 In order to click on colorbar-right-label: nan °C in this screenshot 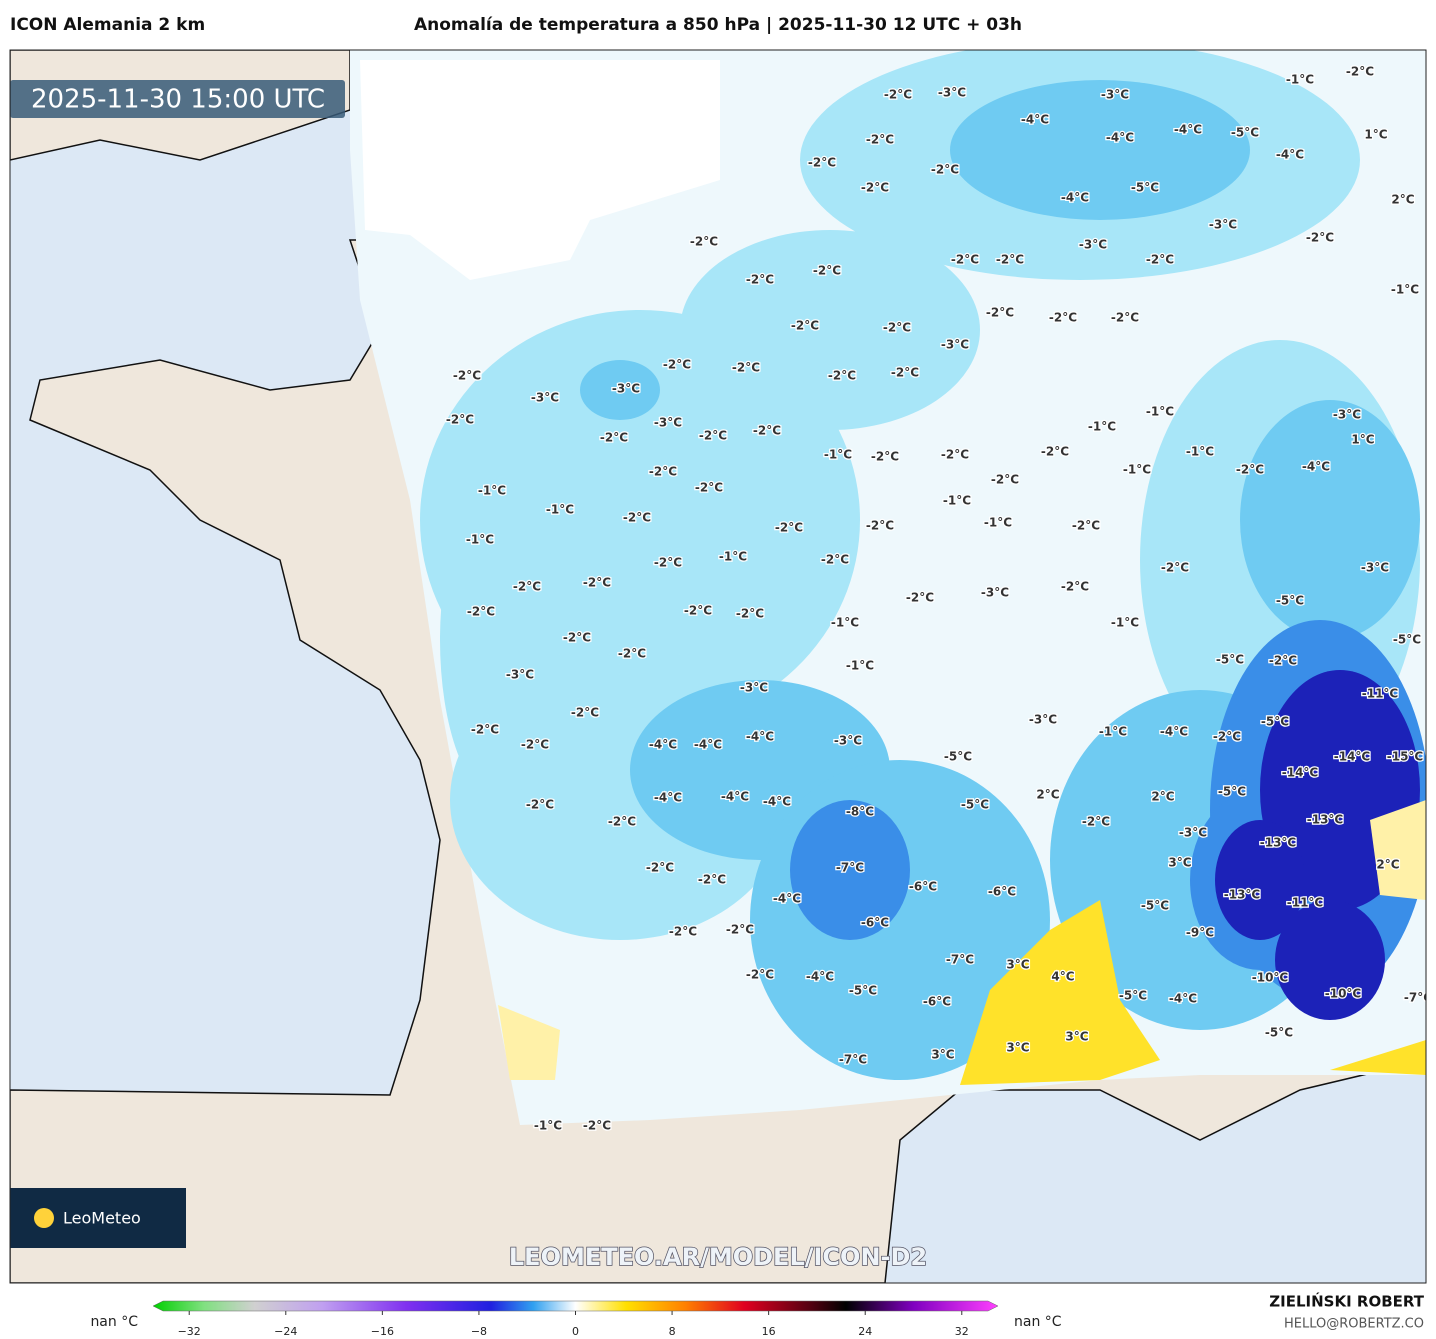, I will do `click(1038, 1322)`.